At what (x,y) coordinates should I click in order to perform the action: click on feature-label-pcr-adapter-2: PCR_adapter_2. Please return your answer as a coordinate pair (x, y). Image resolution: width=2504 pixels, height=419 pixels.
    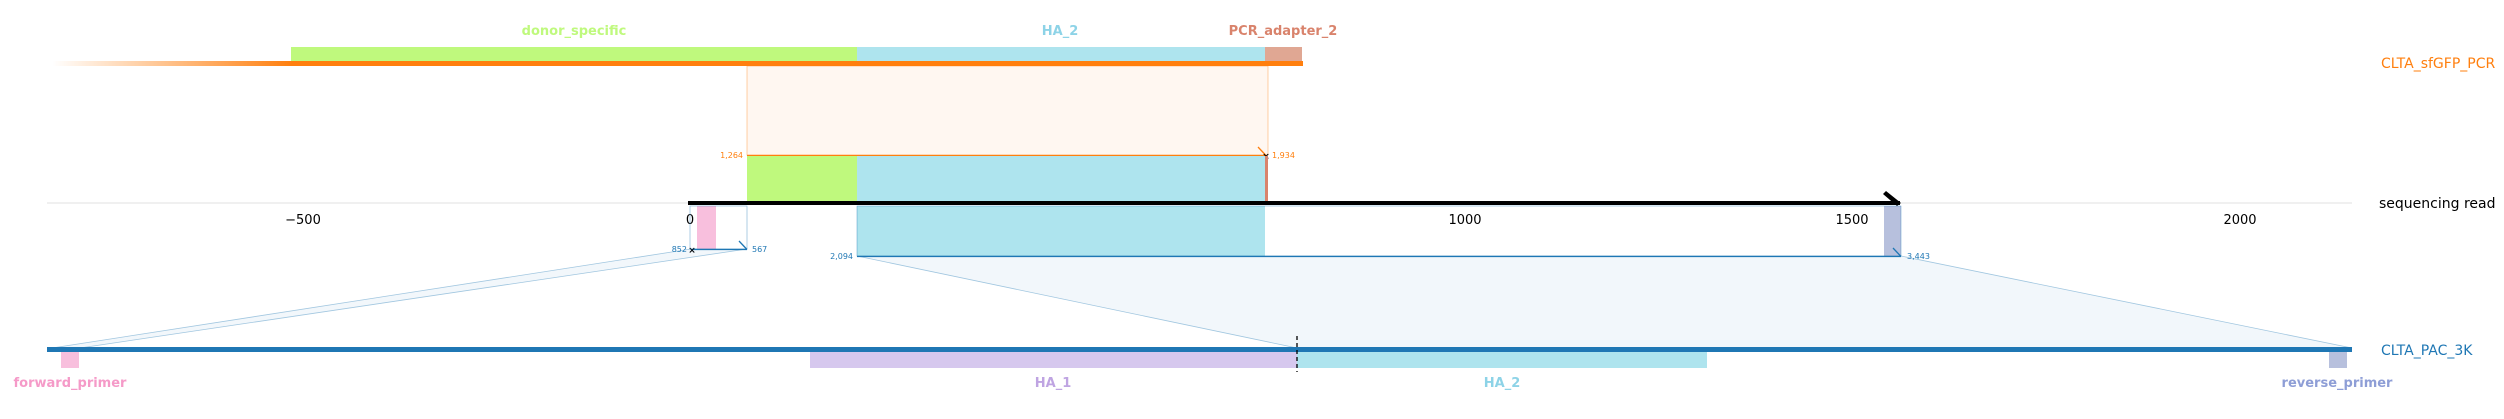
    Looking at the image, I should click on (1283, 31).